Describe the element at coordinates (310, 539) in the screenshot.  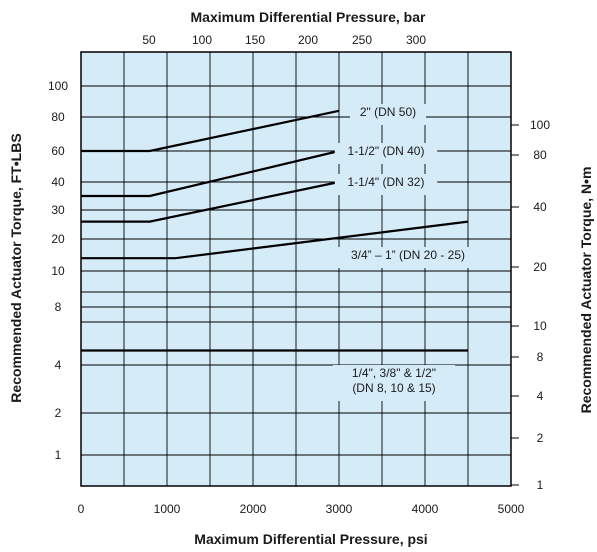
I see `x-axis-title: Maximum Differential Pressure, psi` at that location.